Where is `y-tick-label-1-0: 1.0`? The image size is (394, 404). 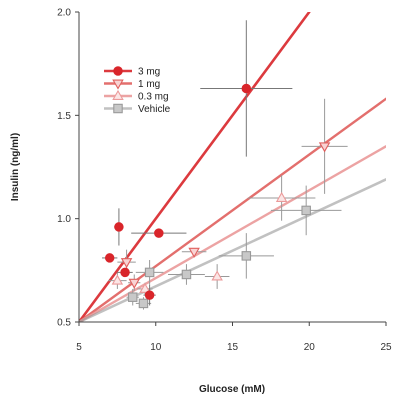 y-tick-label-1-0: 1.0 is located at coordinates (64, 219).